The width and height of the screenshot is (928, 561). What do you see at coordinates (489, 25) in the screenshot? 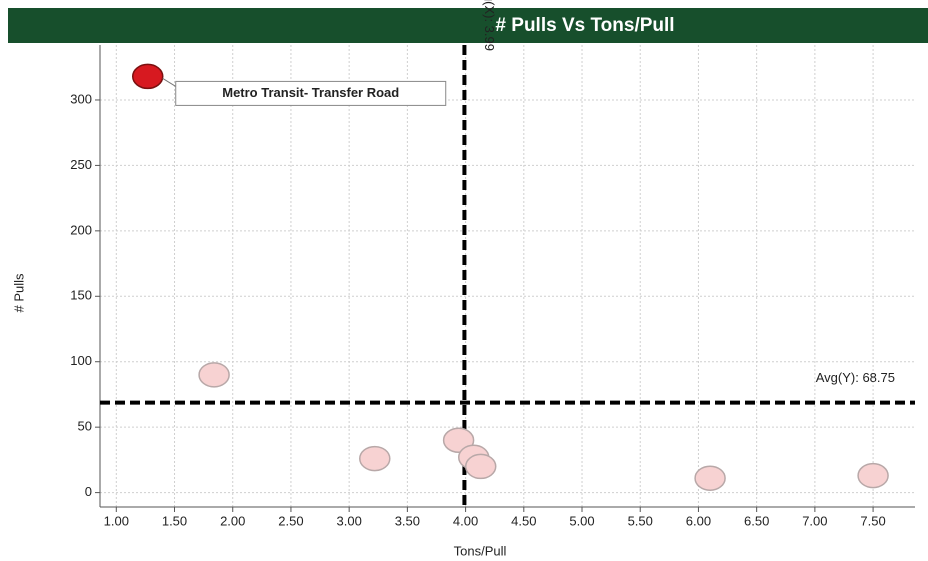
I see `avg-x-label: Avg(X): 3.99` at bounding box center [489, 25].